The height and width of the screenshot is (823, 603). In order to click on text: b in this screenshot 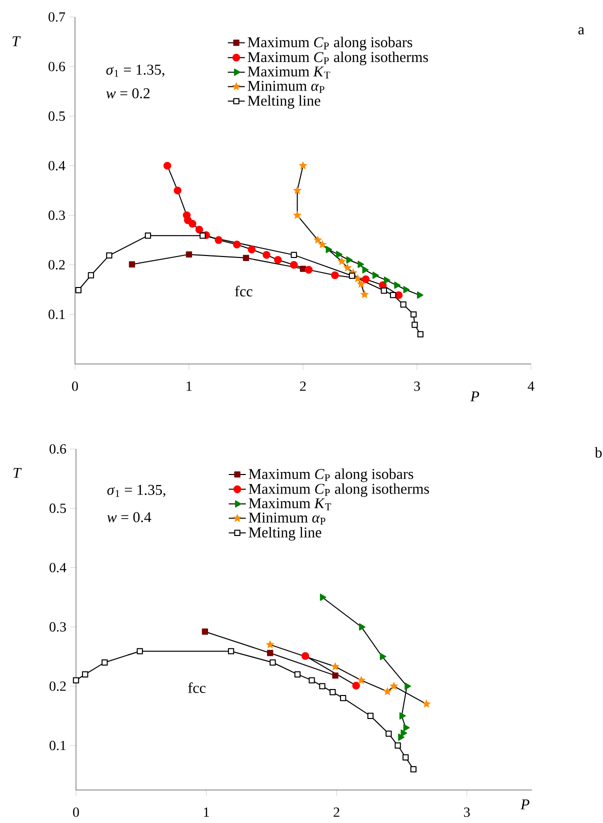, I will do `click(598, 452)`.